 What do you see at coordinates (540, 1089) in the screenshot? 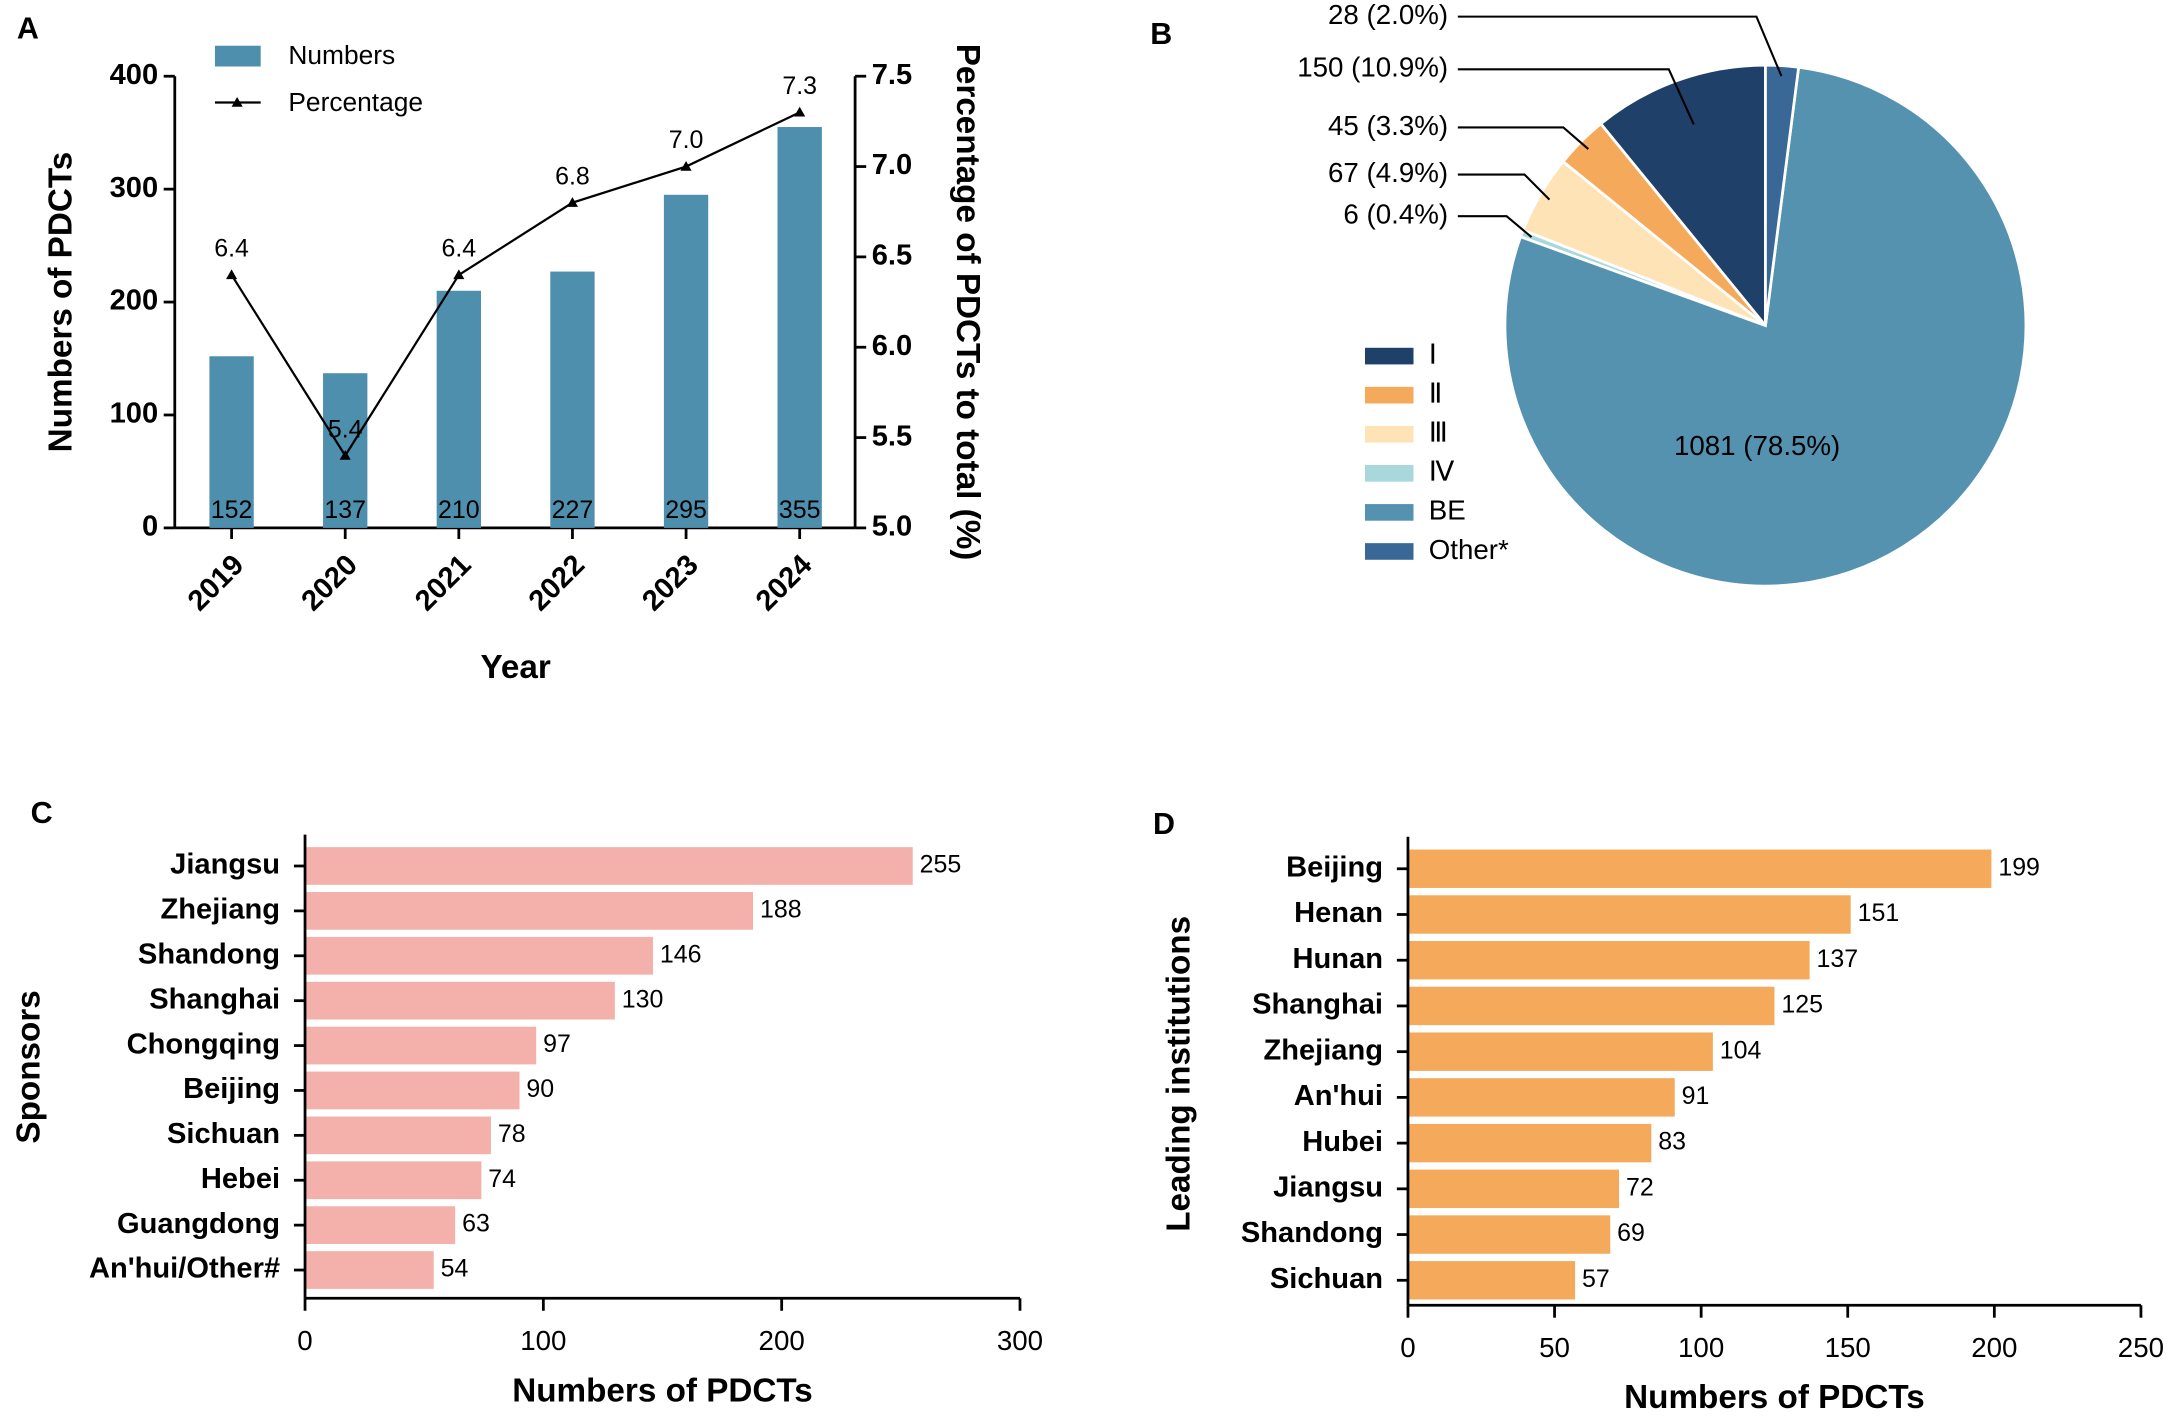
I see `bar-label: 90` at bounding box center [540, 1089].